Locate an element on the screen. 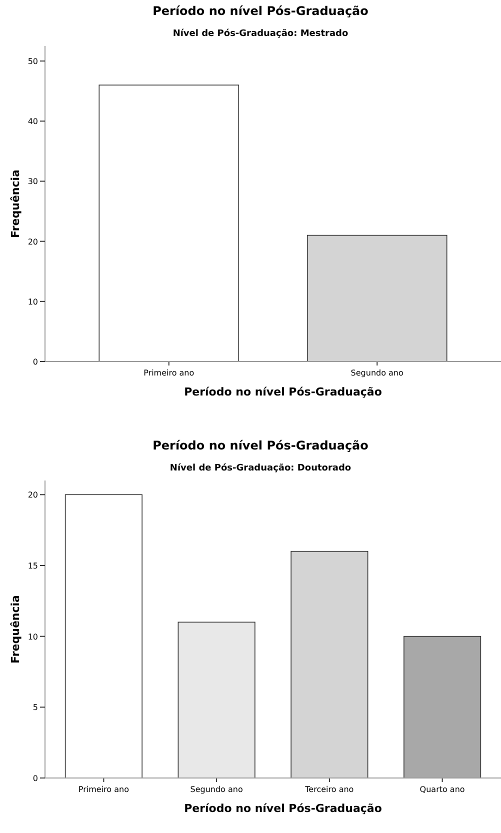  x-tick-label: Quarto ano is located at coordinates (442, 789).